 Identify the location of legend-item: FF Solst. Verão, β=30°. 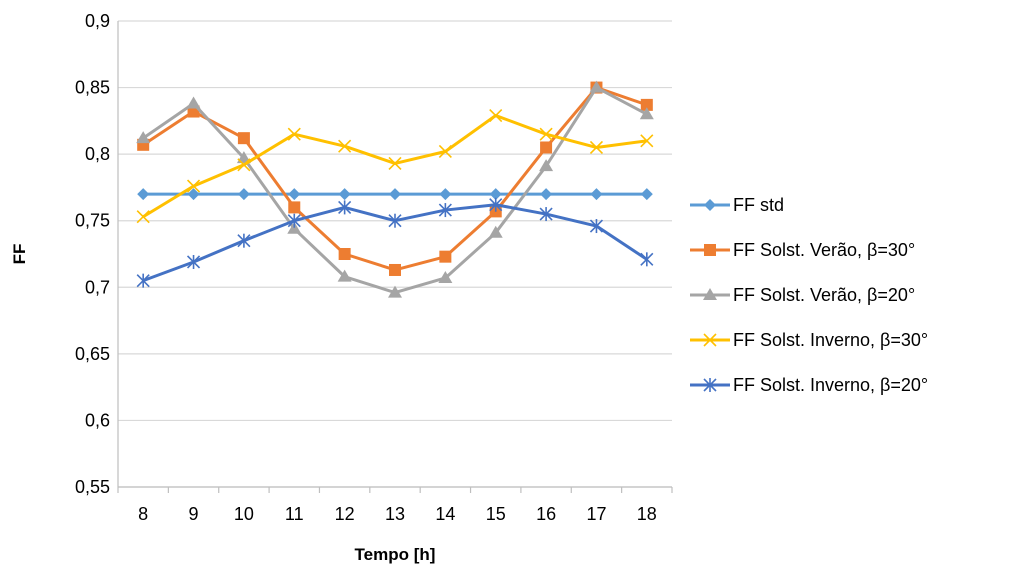
(802, 250).